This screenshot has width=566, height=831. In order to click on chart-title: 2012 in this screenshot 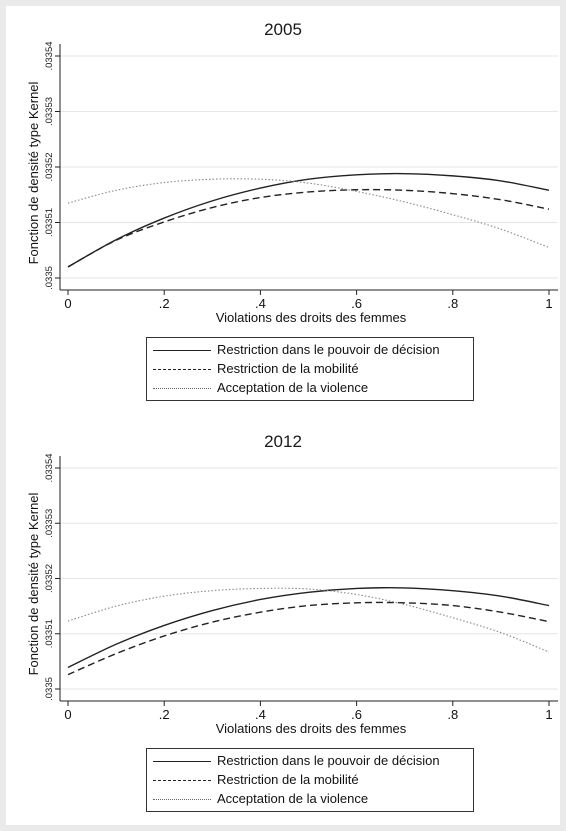, I will do `click(283, 441)`.